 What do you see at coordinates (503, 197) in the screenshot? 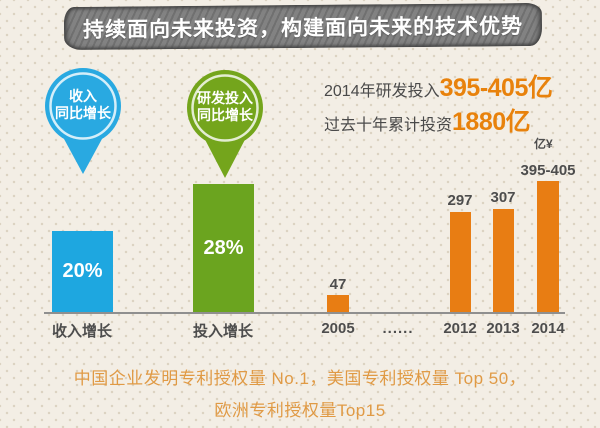
I see `bar-value-2013: 307` at bounding box center [503, 197].